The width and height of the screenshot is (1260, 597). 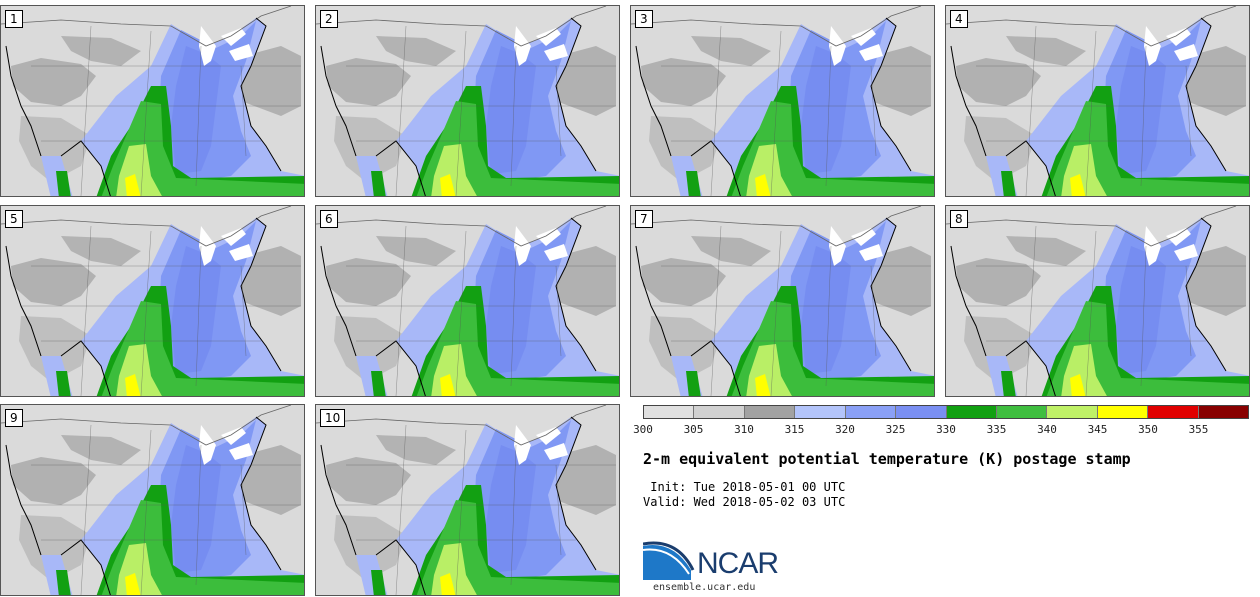 I want to click on ncar-logo-icon, so click(x=669, y=560).